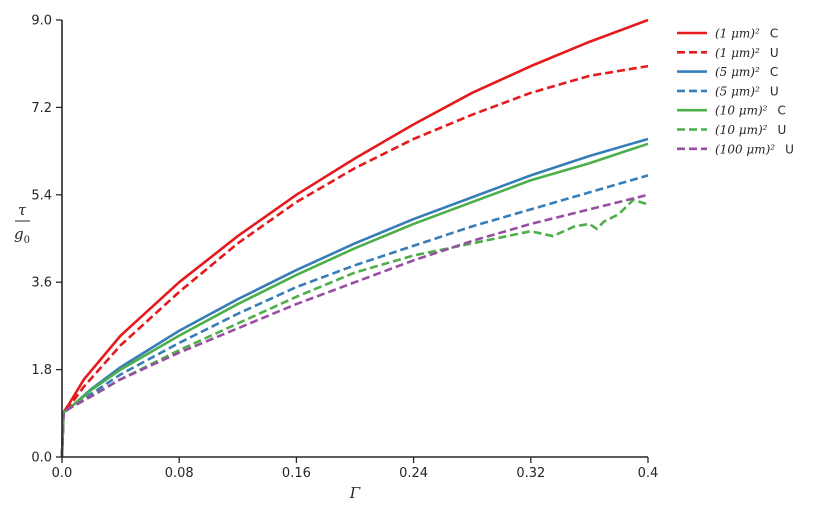  I want to click on y-axis-title-numerator: τ, so click(22, 210).